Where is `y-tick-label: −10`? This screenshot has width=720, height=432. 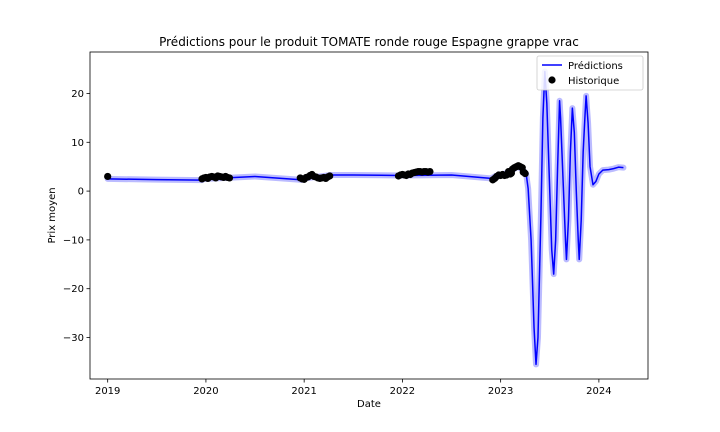 y-tick-label: −10 is located at coordinates (73, 240).